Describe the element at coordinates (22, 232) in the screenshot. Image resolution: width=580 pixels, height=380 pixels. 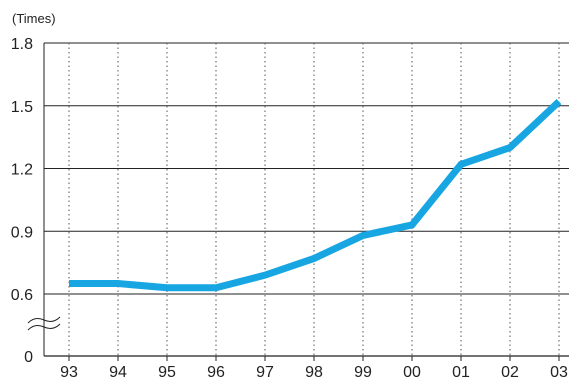
I see `y-tick-label: 0.9` at that location.